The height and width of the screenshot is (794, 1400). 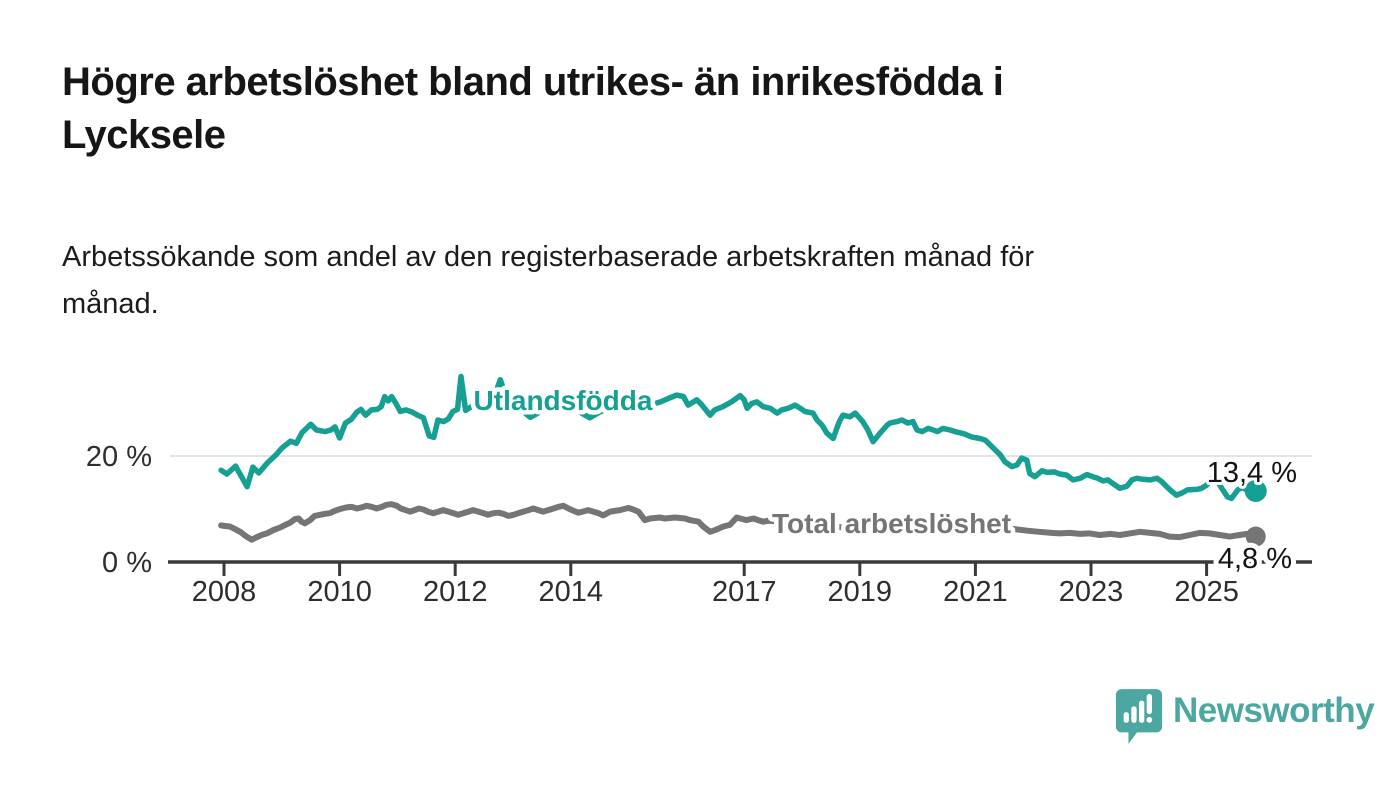 What do you see at coordinates (860, 592) in the screenshot?
I see `x-tick-label-2019: 2019` at bounding box center [860, 592].